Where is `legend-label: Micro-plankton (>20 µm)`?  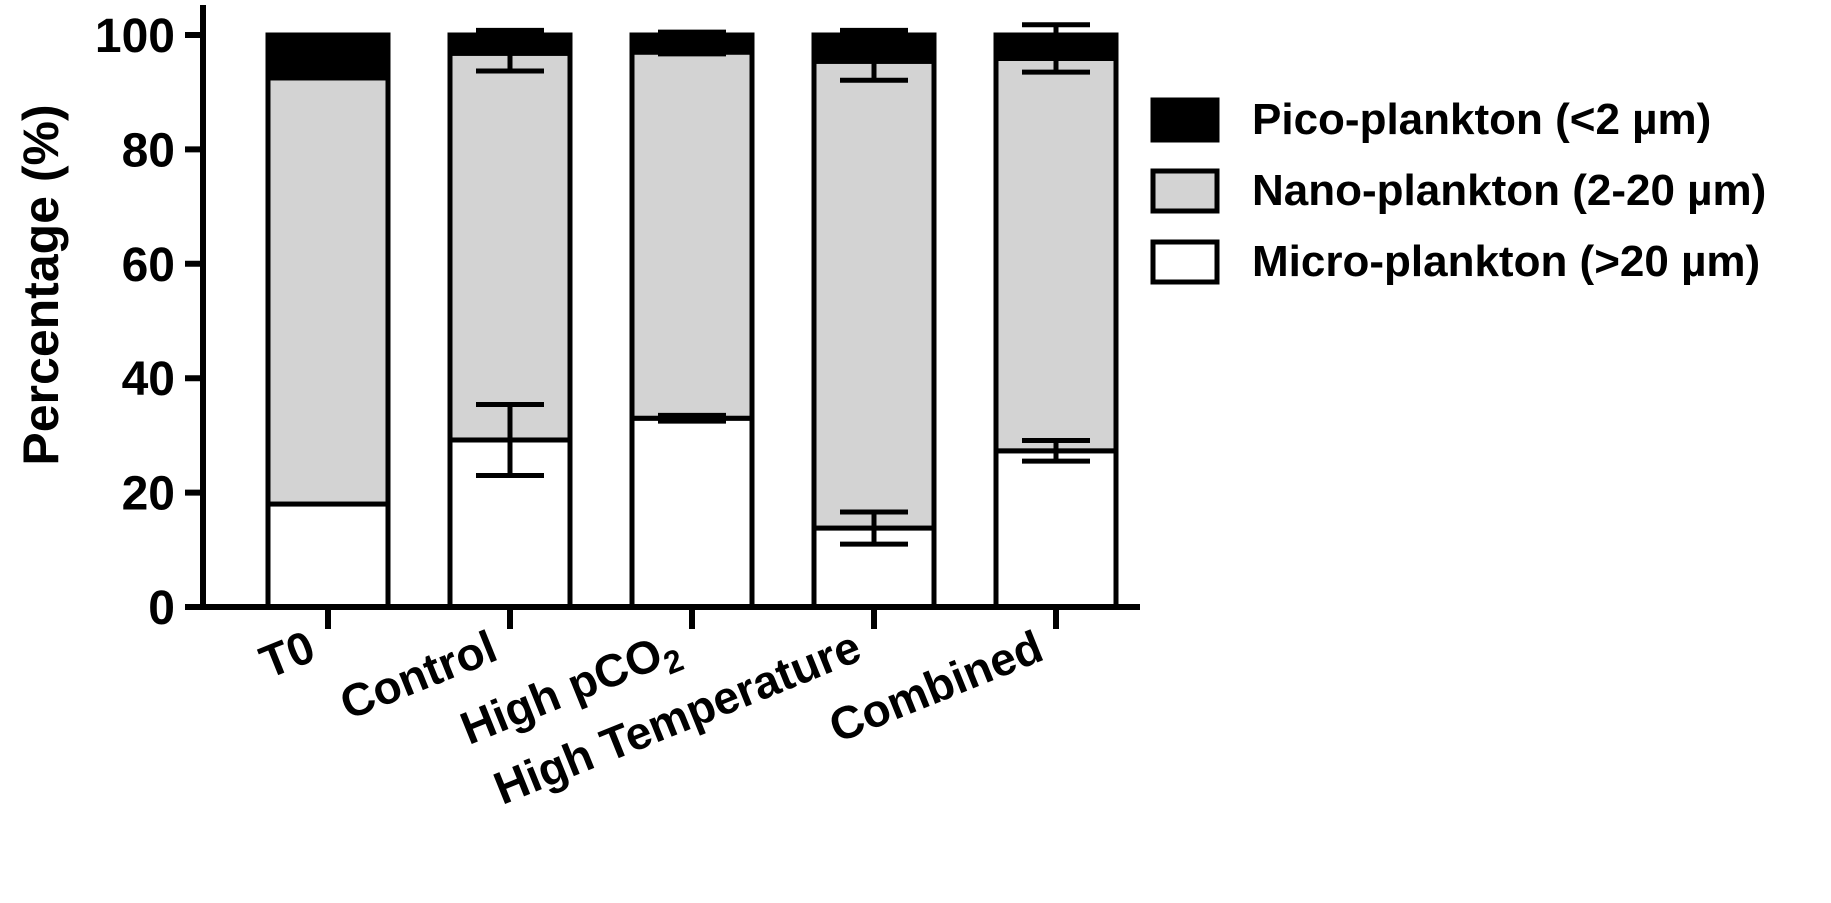
legend-label: Micro-plankton (>20 µm) is located at coordinates (1506, 261).